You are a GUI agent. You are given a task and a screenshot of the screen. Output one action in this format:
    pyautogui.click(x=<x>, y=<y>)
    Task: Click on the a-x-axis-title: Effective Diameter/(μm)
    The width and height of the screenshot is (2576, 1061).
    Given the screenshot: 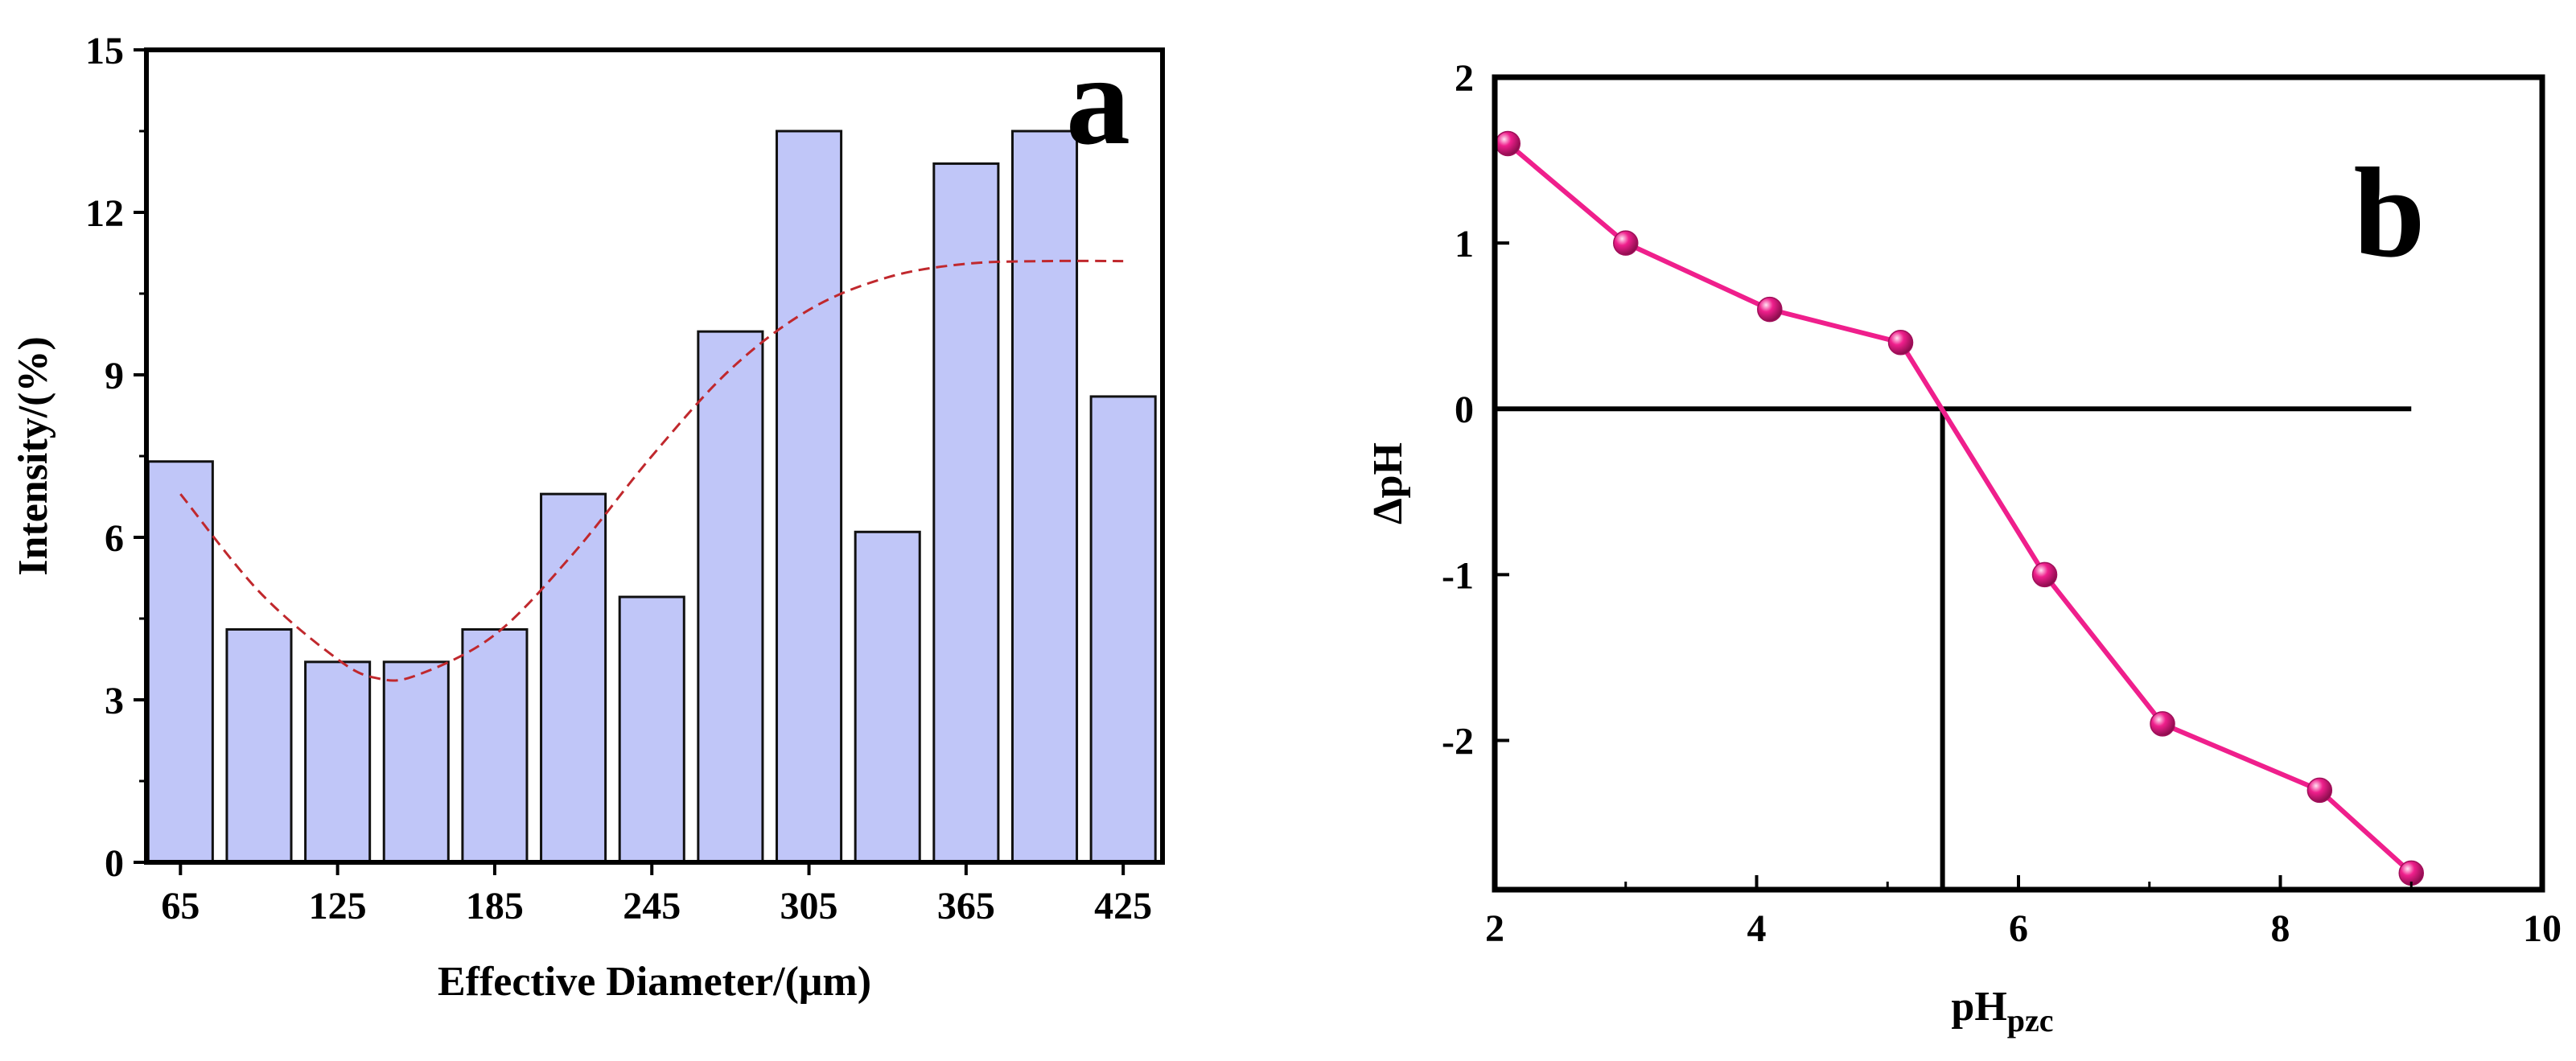 What is the action you would take?
    pyautogui.click(x=654, y=982)
    